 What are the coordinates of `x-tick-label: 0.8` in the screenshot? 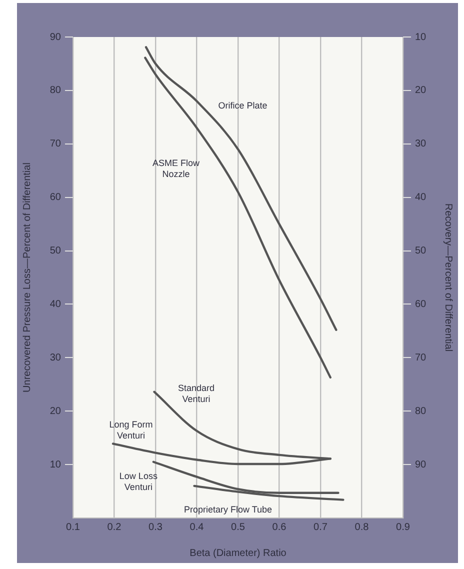 It's located at (362, 527).